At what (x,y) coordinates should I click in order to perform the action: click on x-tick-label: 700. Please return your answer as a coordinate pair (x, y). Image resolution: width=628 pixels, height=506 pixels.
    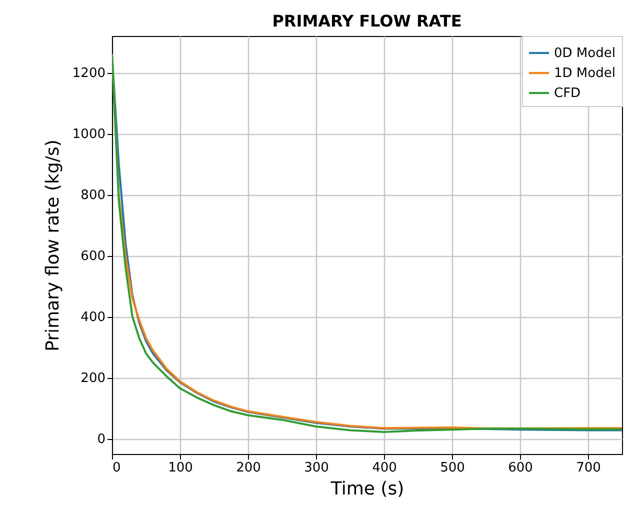
    Looking at the image, I should click on (588, 468).